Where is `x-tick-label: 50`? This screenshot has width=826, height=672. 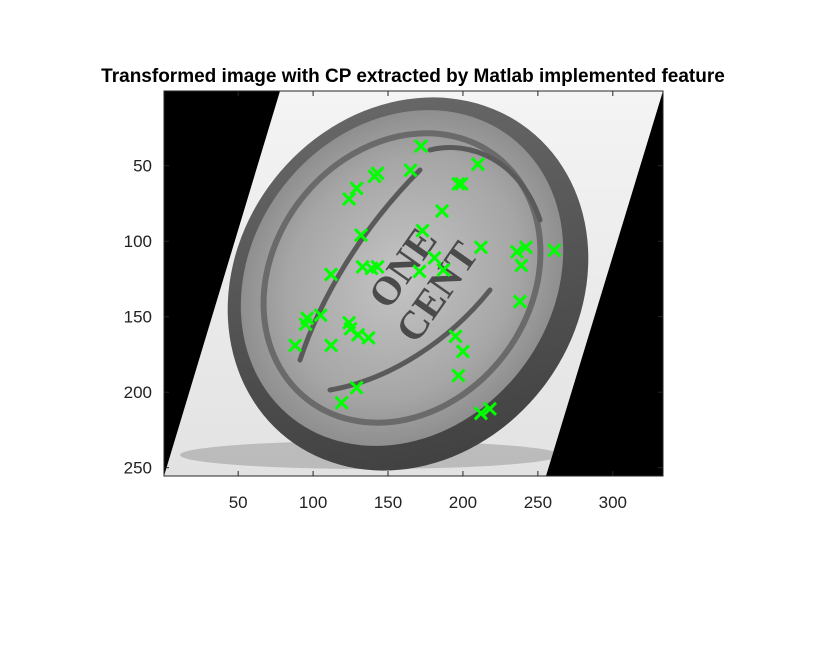
x-tick-label: 50 is located at coordinates (238, 502).